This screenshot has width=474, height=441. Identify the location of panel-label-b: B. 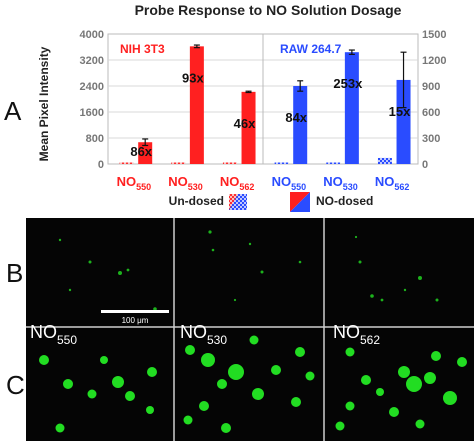
(14, 273).